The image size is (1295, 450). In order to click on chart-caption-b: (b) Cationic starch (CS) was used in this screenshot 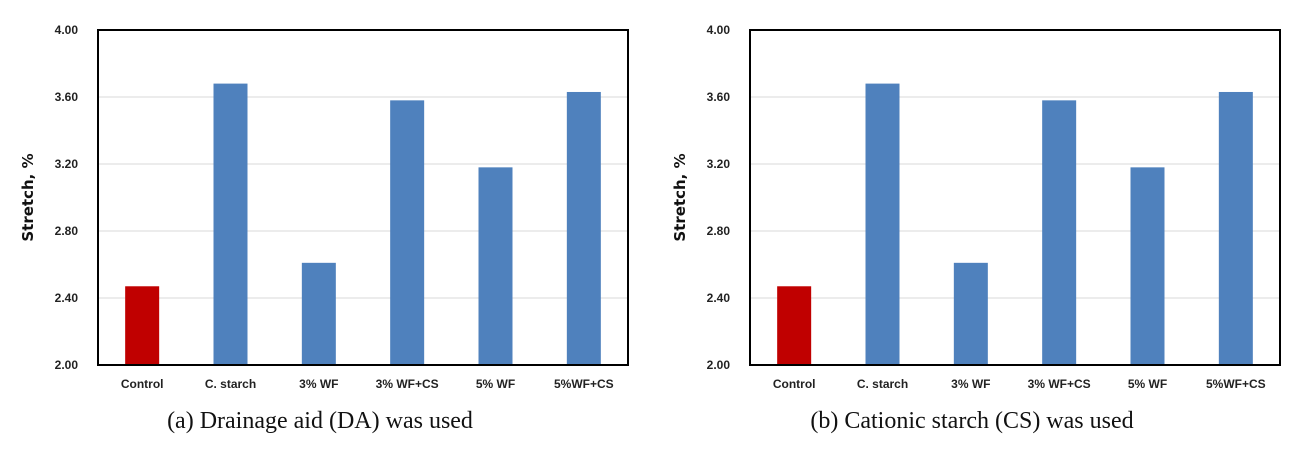, I will do `click(972, 421)`.